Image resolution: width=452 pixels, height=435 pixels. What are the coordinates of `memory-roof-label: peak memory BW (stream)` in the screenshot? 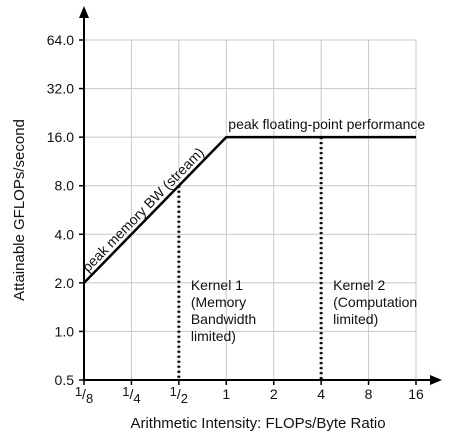 It's located at (143, 209).